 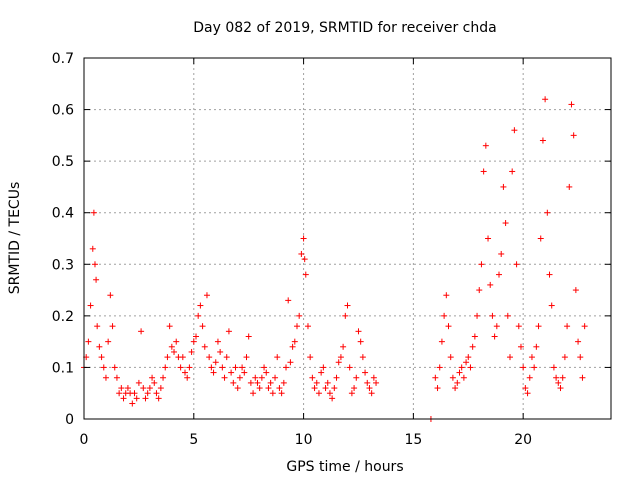 I want to click on y-tick-label: 0.6, so click(x=63, y=111).